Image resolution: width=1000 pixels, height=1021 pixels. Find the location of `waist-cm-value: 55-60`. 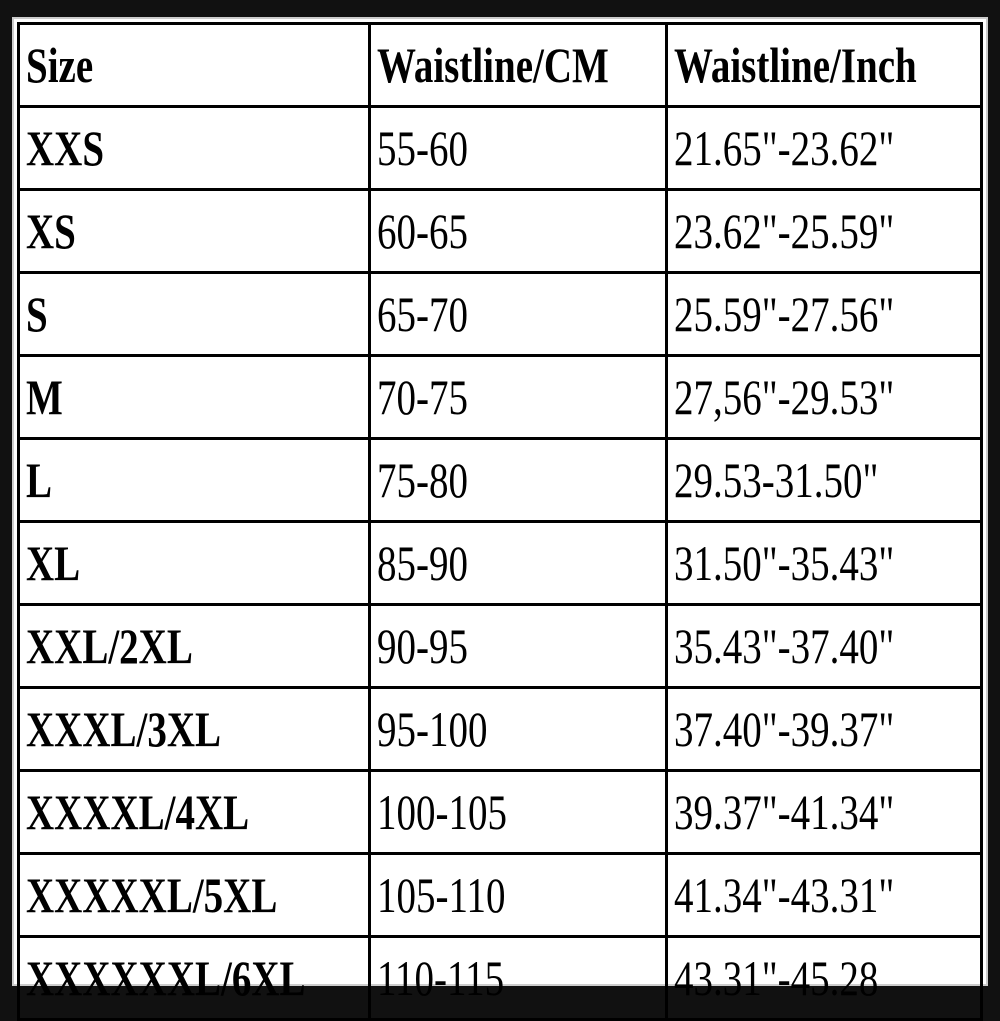

waist-cm-value: 55-60 is located at coordinates (422, 148).